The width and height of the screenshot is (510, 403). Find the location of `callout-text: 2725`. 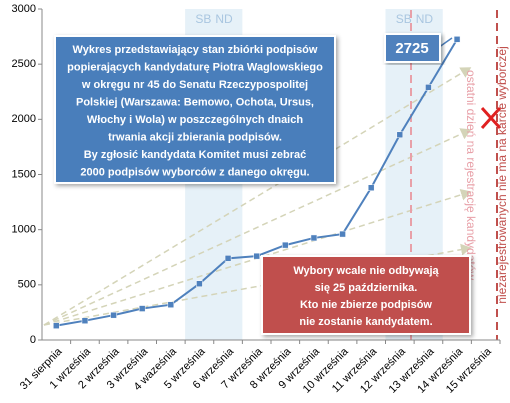

callout-text: 2725 is located at coordinates (411, 48).